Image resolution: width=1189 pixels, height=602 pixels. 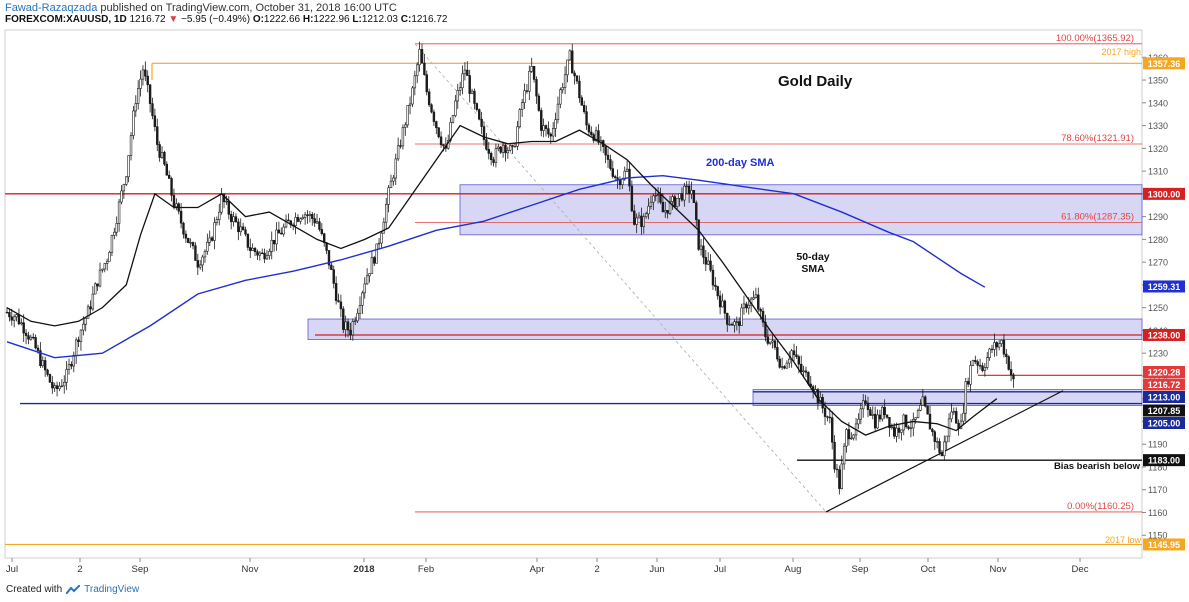 I want to click on chart-title: Gold Daily, so click(x=815, y=81).